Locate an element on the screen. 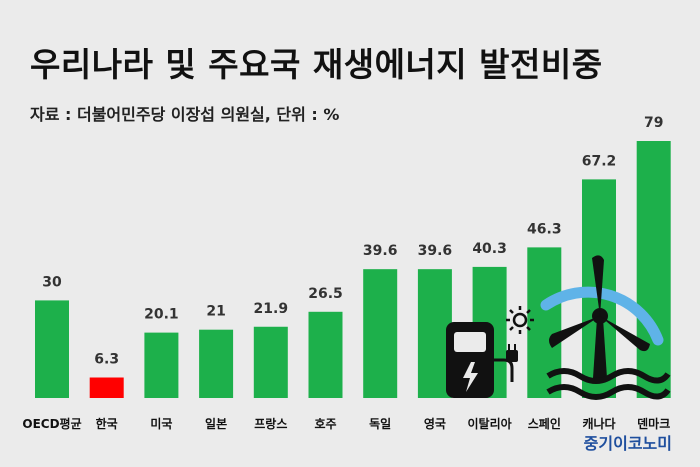  chart-subtitle: 자료 : 더불어민주당 이장섭 의원실, 단위 : % is located at coordinates (185, 114).